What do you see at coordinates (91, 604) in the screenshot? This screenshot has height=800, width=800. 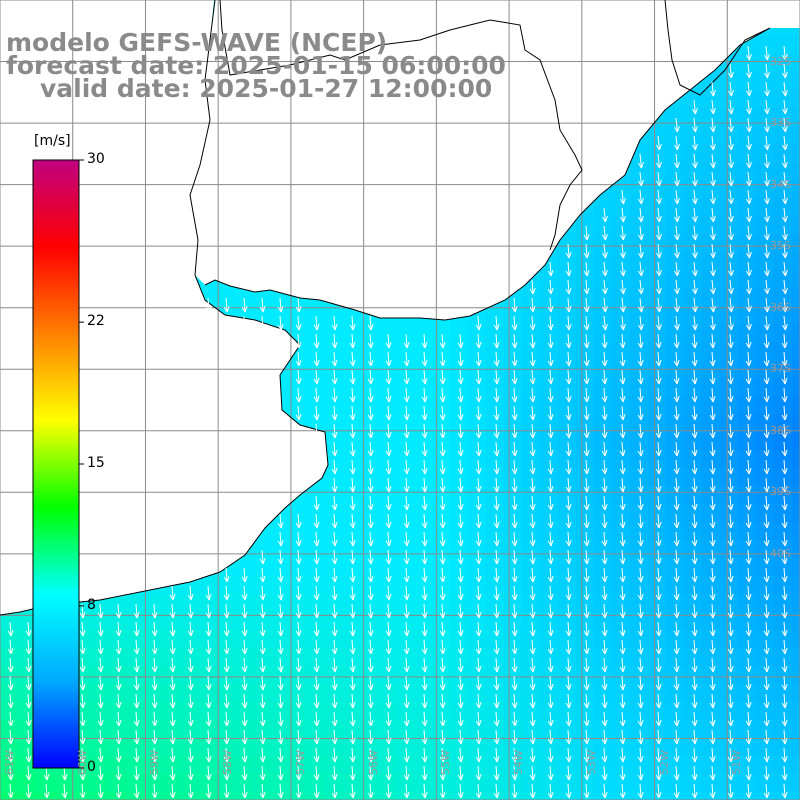 I see `colorbar-tick-label: 8` at bounding box center [91, 604].